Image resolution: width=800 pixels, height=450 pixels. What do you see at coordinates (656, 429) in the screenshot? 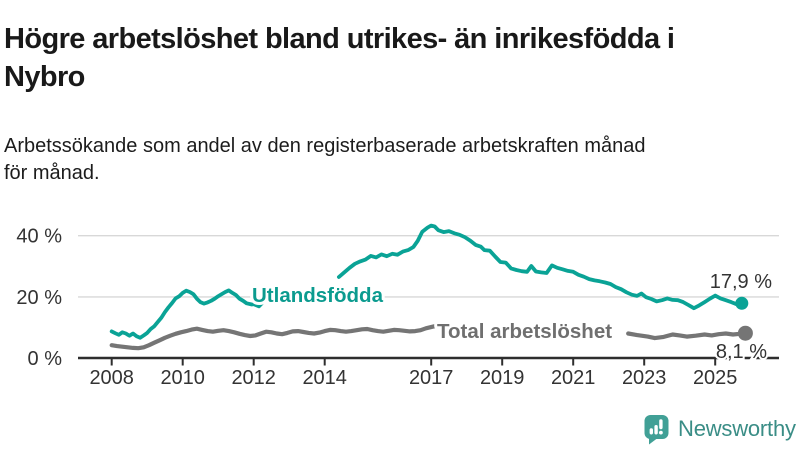
I see `newsworthy-speech-bubble-chart-icon` at bounding box center [656, 429].